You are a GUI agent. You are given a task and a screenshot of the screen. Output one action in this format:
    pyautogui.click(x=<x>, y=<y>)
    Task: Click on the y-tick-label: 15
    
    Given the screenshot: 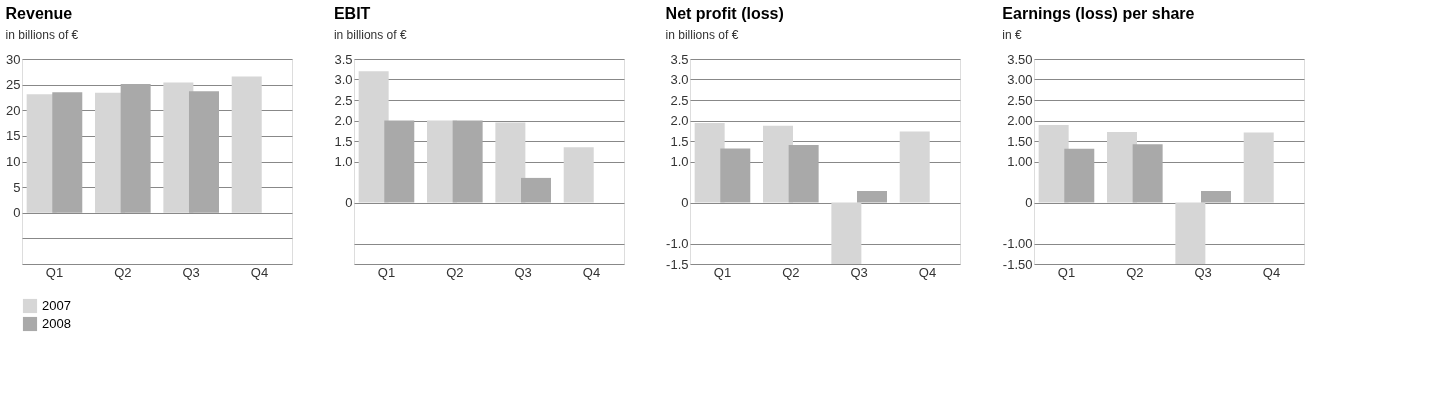 What is the action you would take?
    pyautogui.click(x=13, y=136)
    